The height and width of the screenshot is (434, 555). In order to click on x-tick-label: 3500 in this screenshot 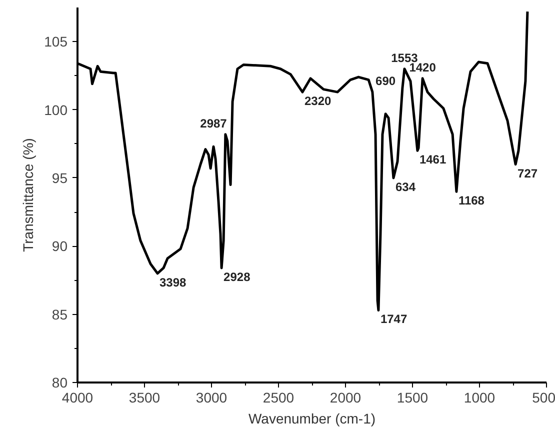, I will do `click(144, 398)`.